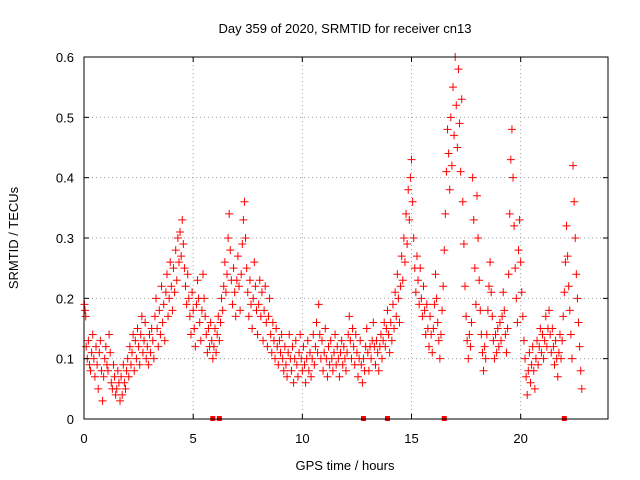  What do you see at coordinates (520, 438) in the screenshot?
I see `x-tick-label: 20` at bounding box center [520, 438].